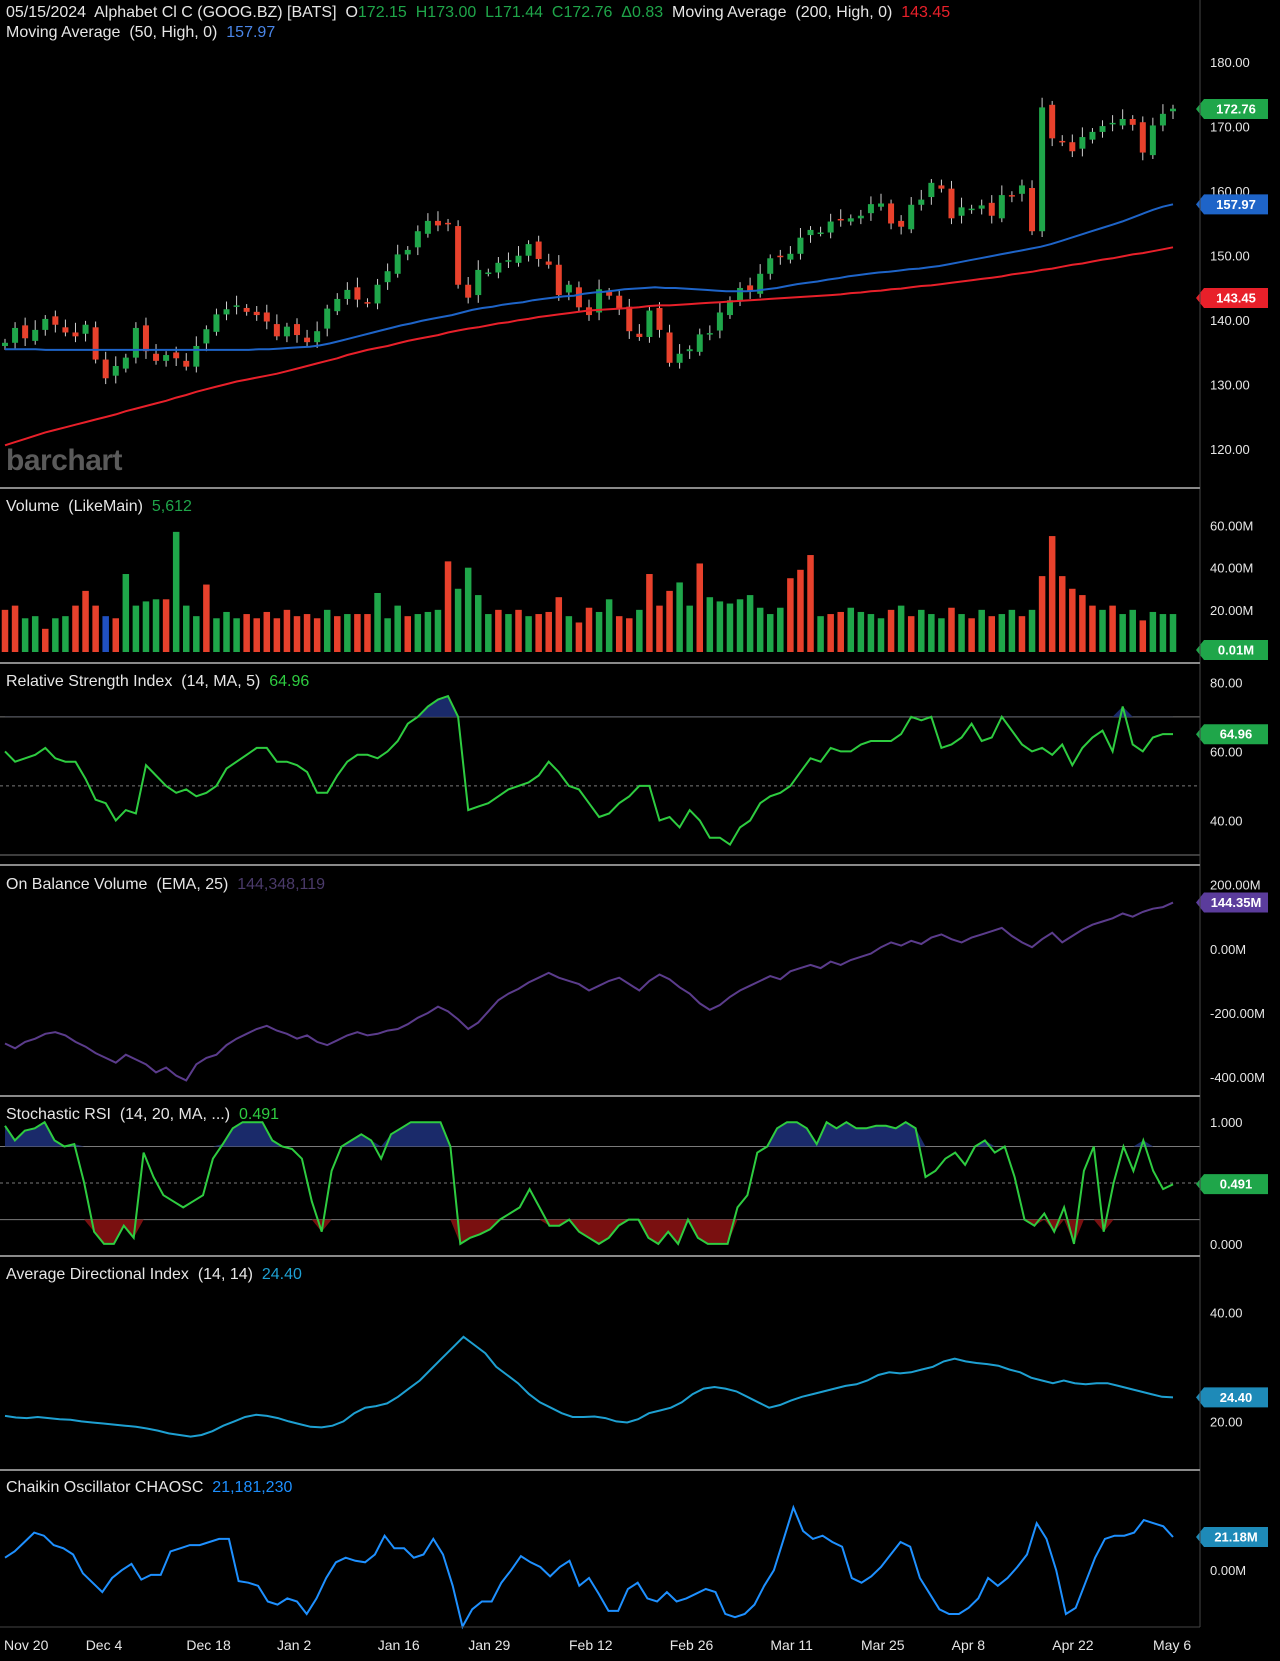  What do you see at coordinates (1232, 1397) in the screenshot?
I see `adx-current-tag-bg` at bounding box center [1232, 1397].